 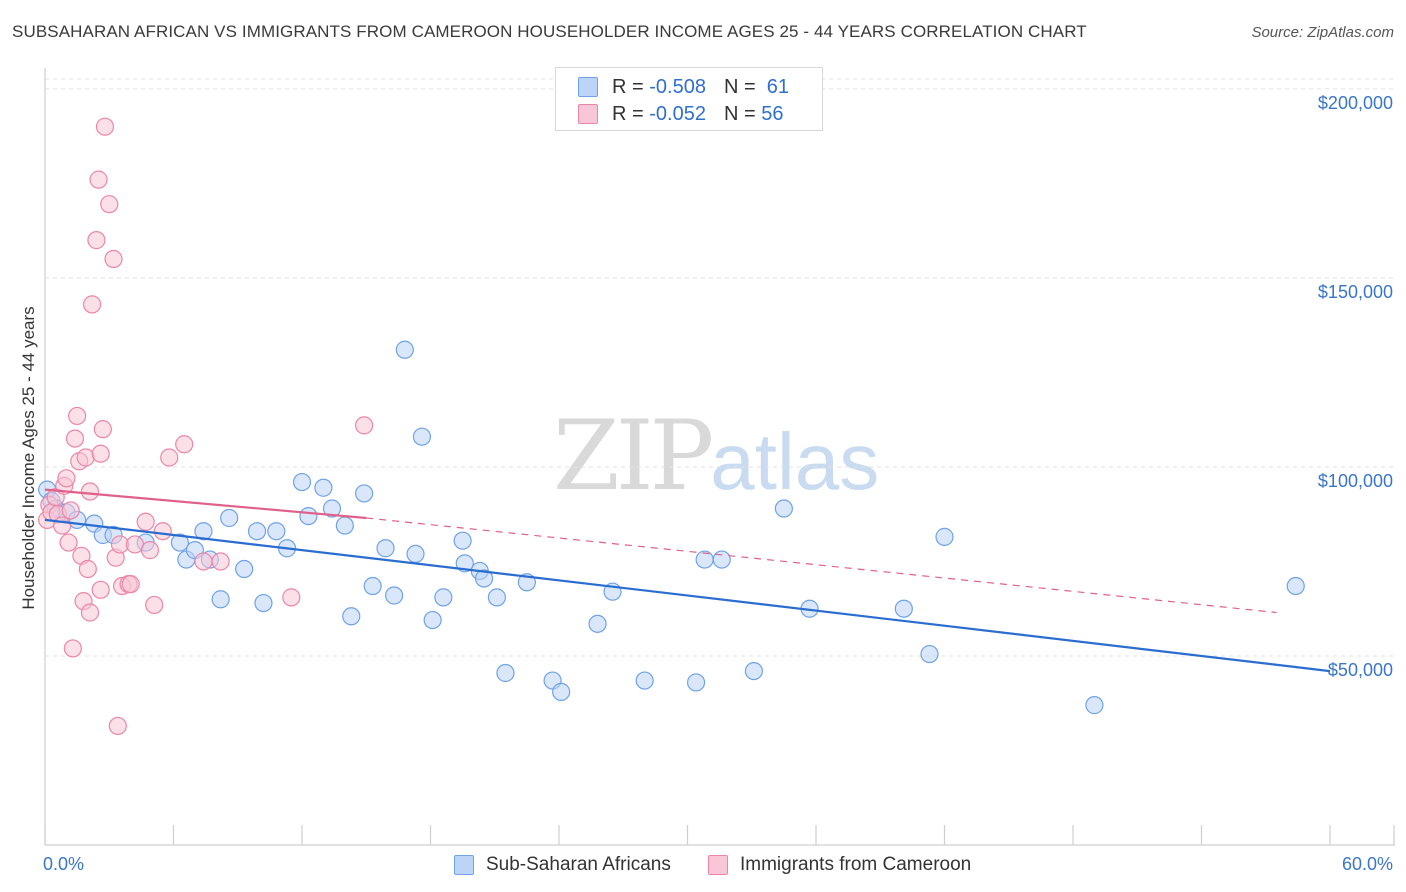 I want to click on watermark-zip: ZIP, so click(x=633, y=456).